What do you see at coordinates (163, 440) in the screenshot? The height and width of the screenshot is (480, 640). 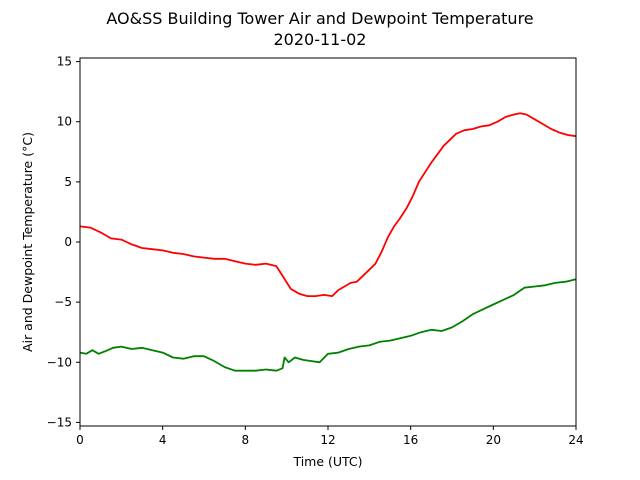 I see `x-tick-label-1: 4` at bounding box center [163, 440].